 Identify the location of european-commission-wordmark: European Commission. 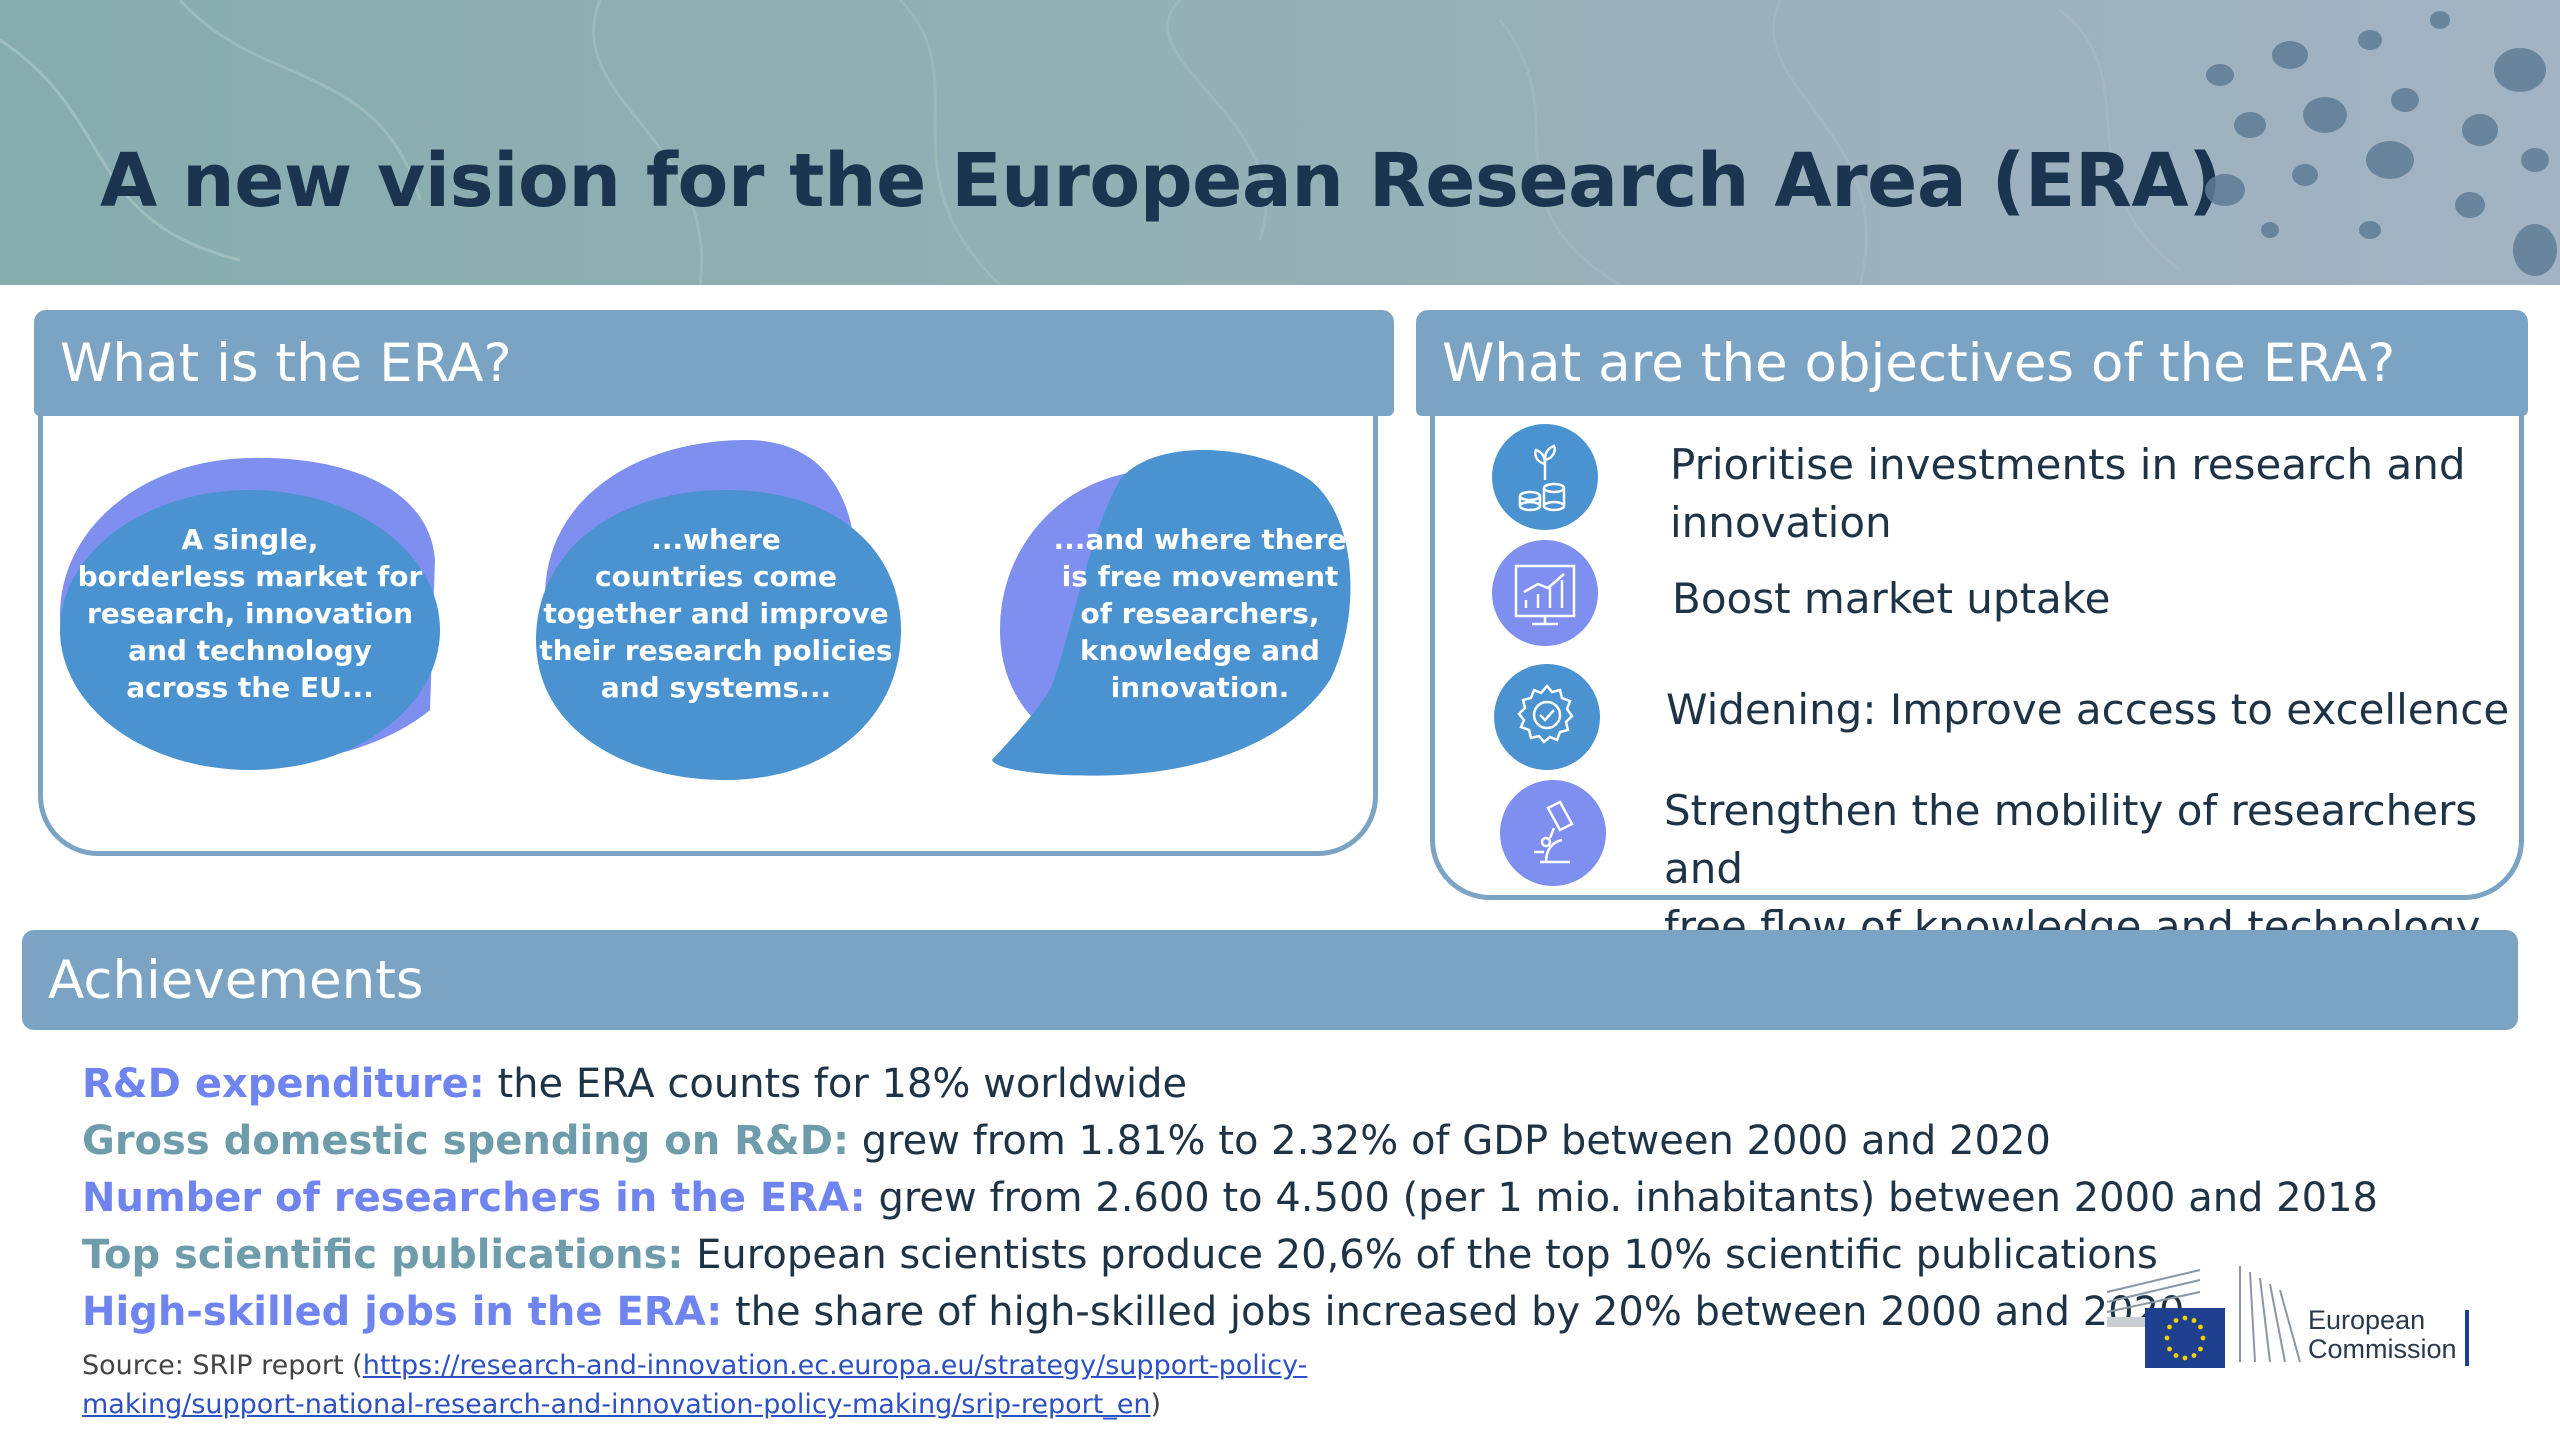
(2382, 1334).